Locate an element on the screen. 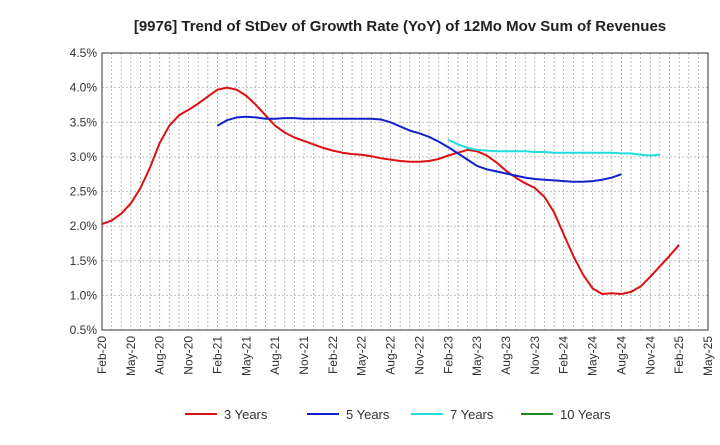 The image size is (720, 445). x-tick-label: Feb-21 is located at coordinates (217, 355).